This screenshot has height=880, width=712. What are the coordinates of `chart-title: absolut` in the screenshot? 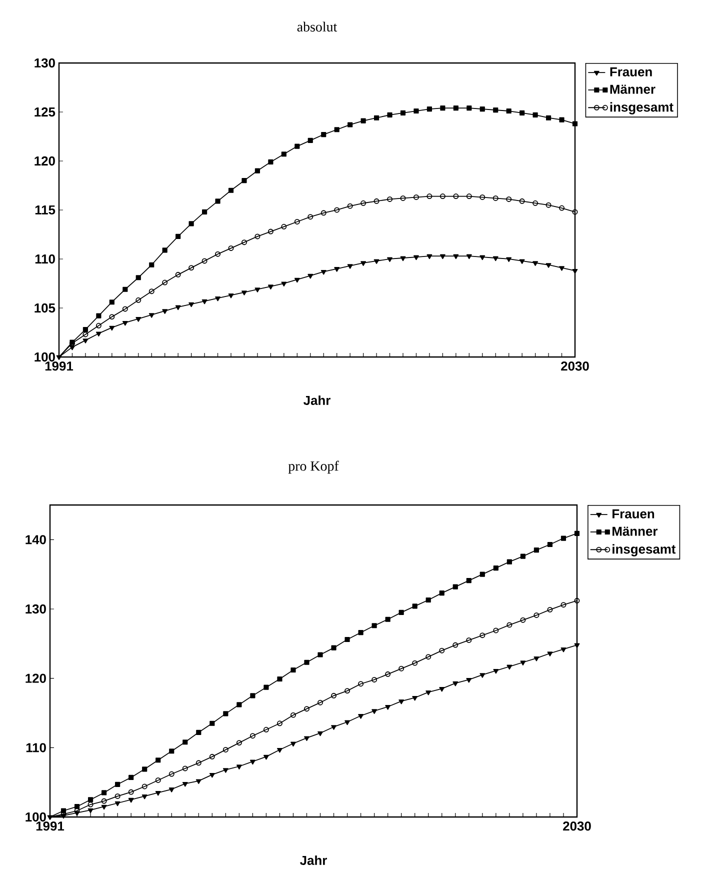 It's located at (317, 27).